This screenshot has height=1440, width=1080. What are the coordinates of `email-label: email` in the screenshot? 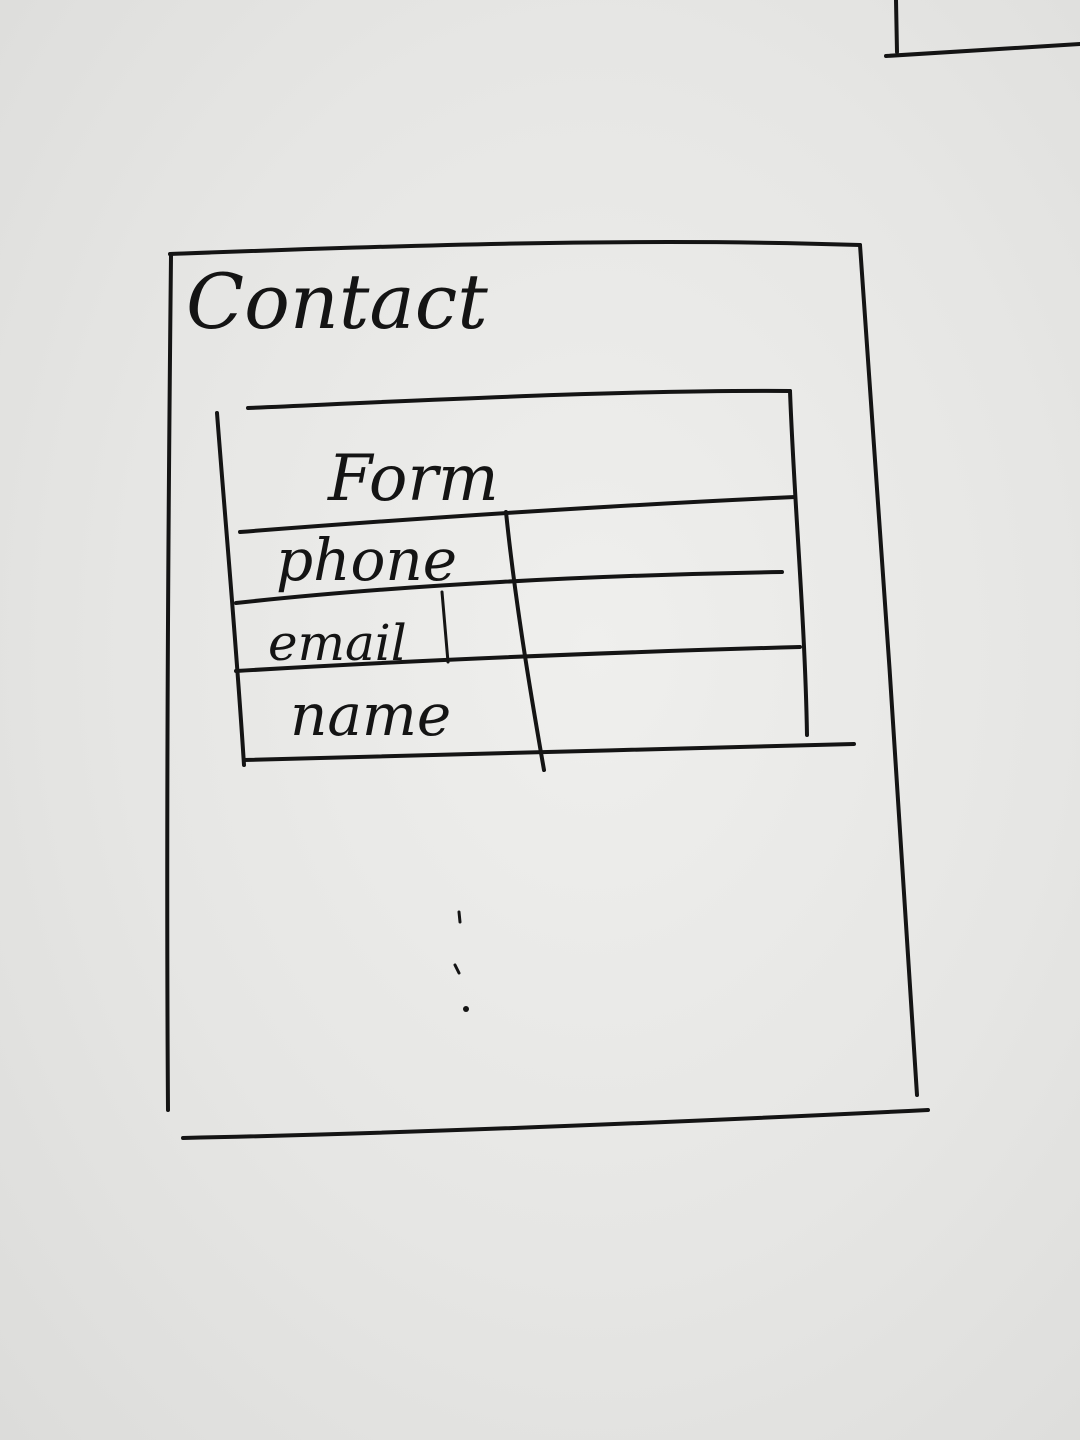 It's located at (337, 643).